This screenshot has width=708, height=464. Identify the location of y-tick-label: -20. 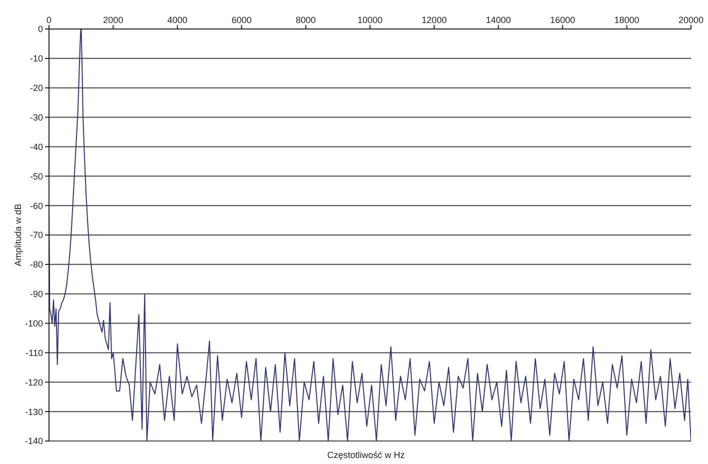
(36, 88).